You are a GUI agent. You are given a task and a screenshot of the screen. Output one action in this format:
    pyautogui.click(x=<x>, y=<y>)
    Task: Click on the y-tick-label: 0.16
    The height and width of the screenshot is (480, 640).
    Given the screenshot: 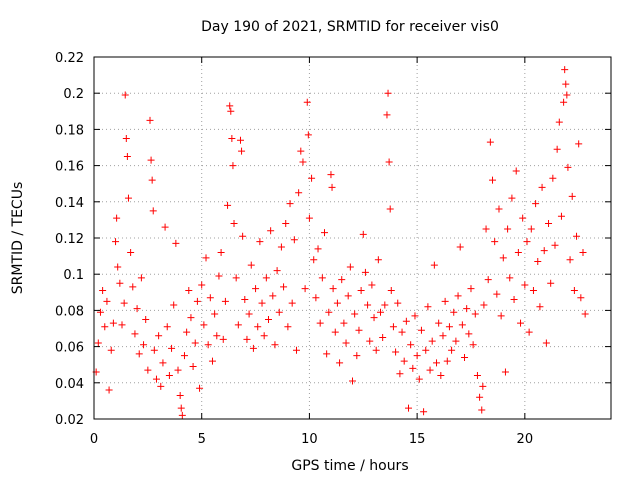 What is the action you would take?
    pyautogui.click(x=69, y=167)
    